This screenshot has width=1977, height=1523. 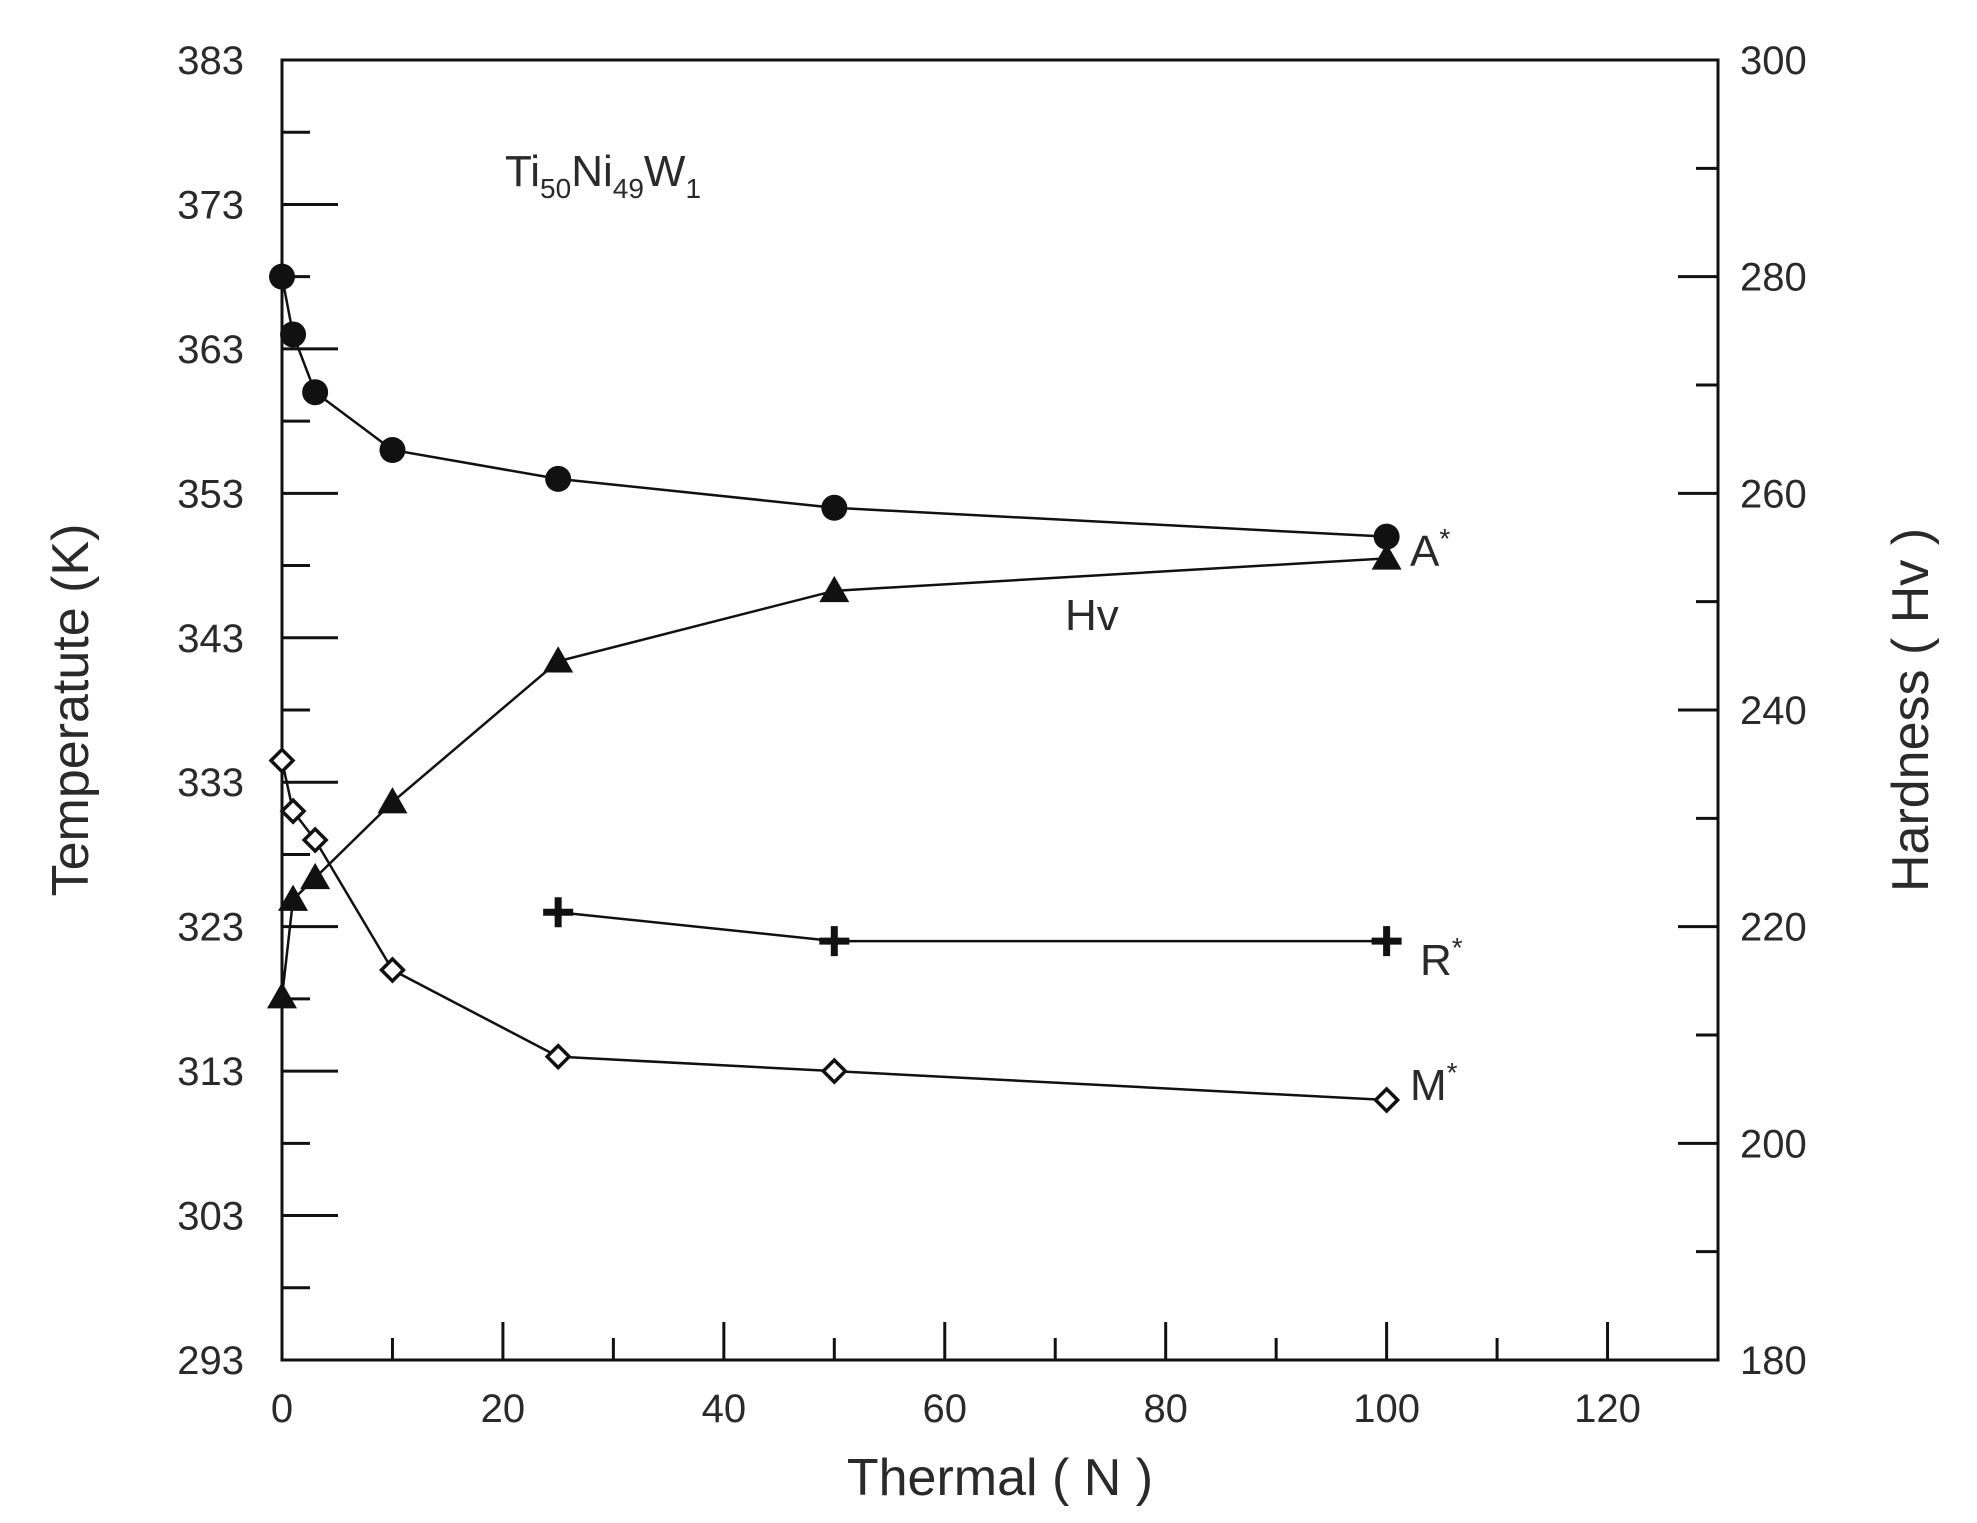 I want to click on y-left-tick-labels: 293 303 313 323 333 343 353 363 373 383, so click(x=210, y=711).